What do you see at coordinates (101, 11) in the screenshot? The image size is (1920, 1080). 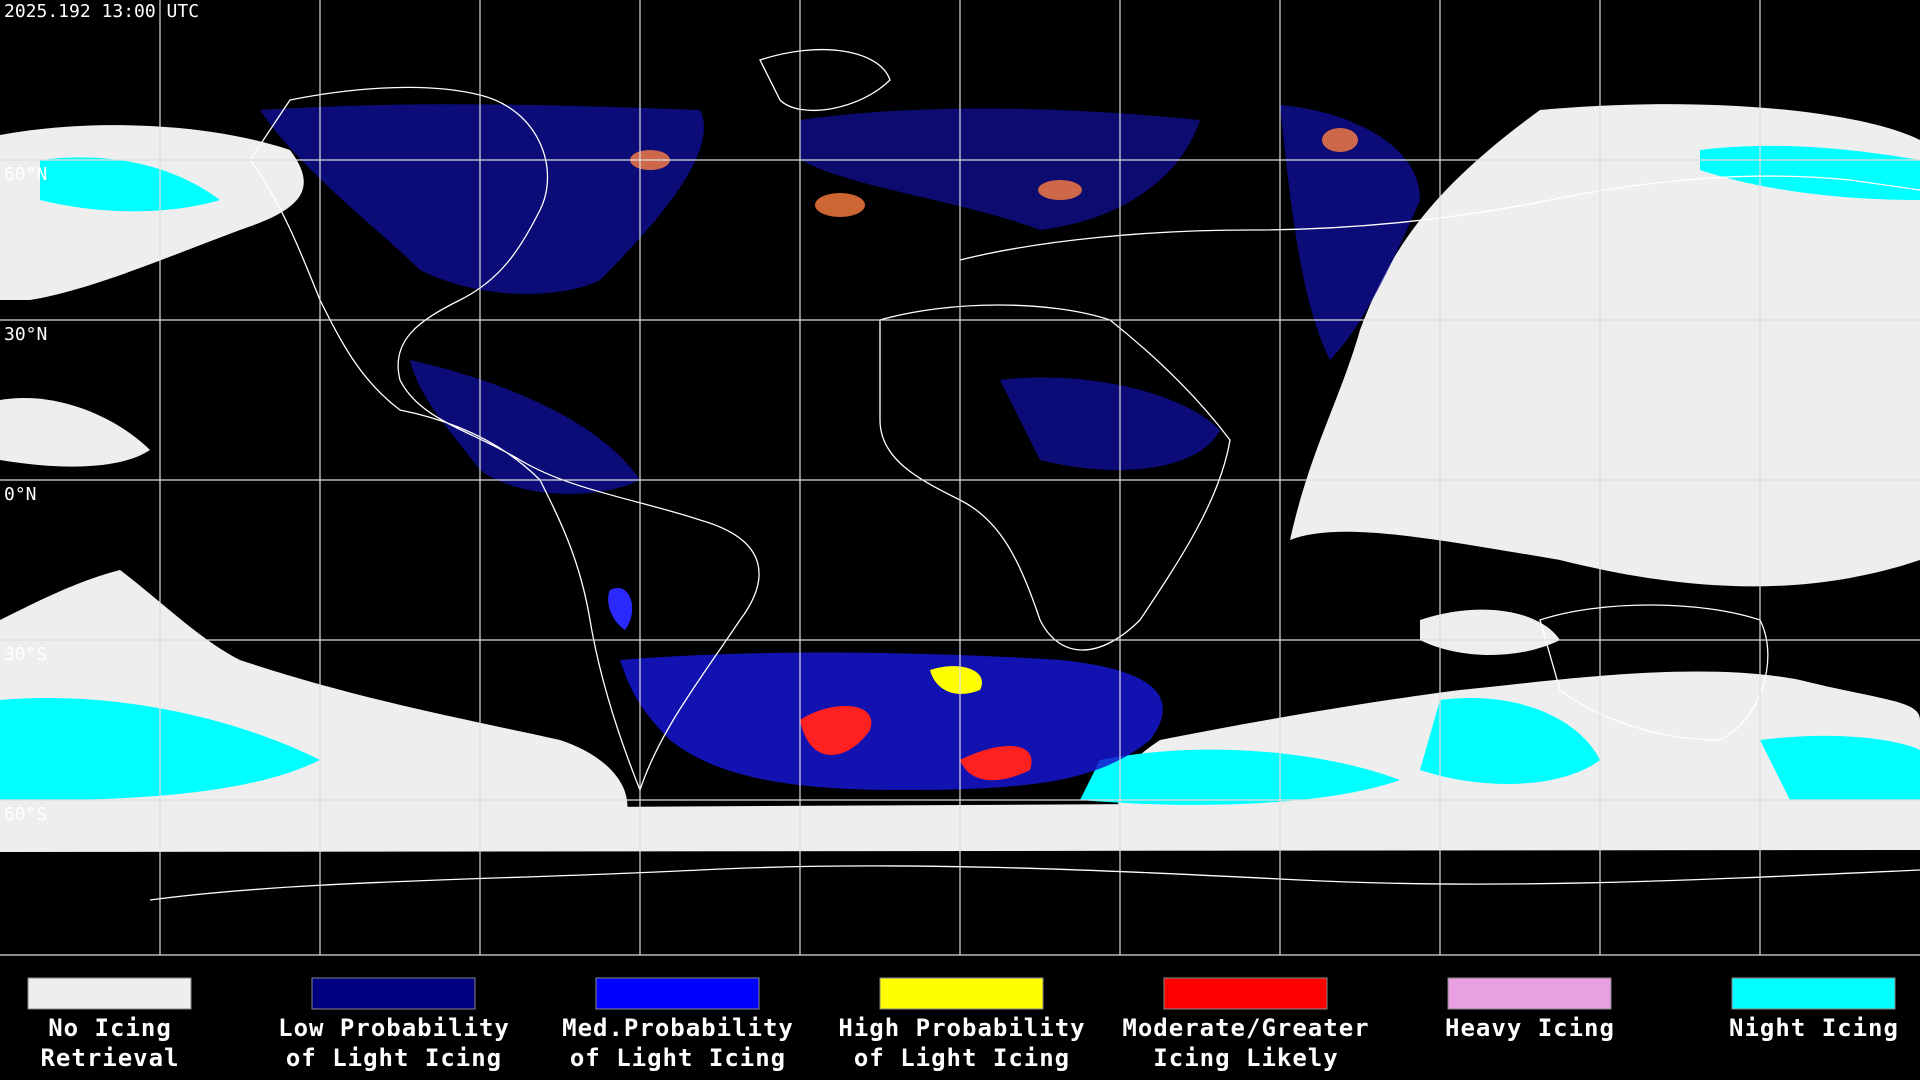 I see `timestamp: 2025.192 13:00 UTC` at bounding box center [101, 11].